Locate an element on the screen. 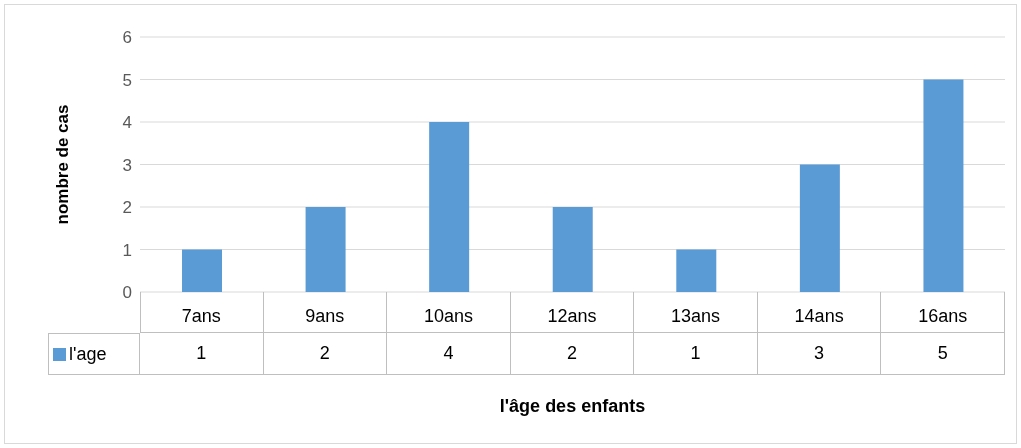 The height and width of the screenshot is (448, 1021). y-tick-label: 0 is located at coordinates (127, 293).